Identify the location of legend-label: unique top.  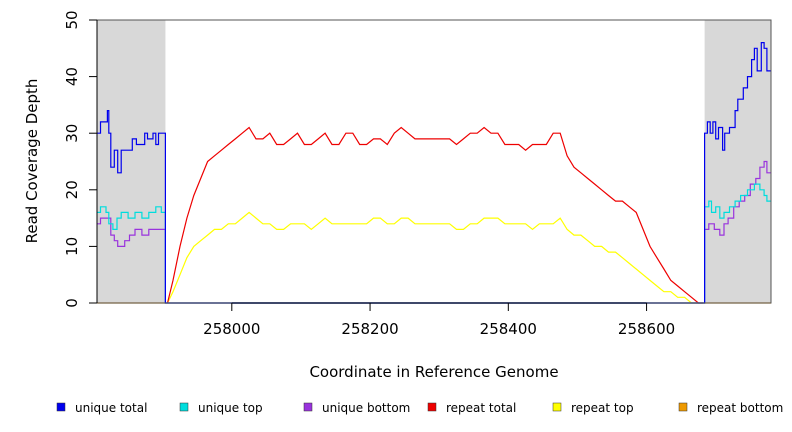
(230, 408).